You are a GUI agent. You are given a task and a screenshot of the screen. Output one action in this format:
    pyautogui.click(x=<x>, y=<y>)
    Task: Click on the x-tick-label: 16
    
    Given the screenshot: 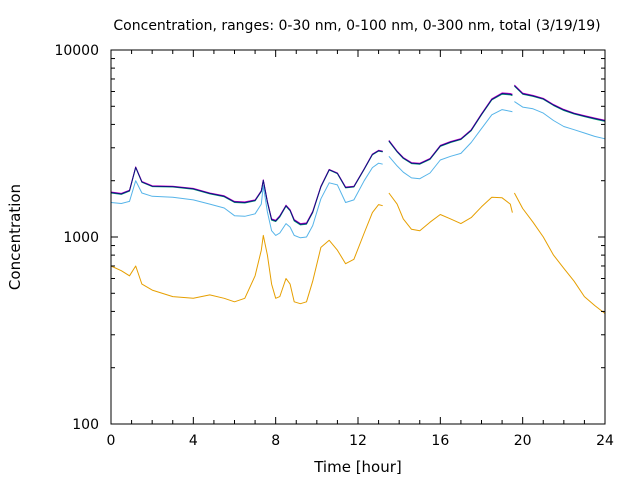 What is the action you would take?
    pyautogui.click(x=440, y=441)
    